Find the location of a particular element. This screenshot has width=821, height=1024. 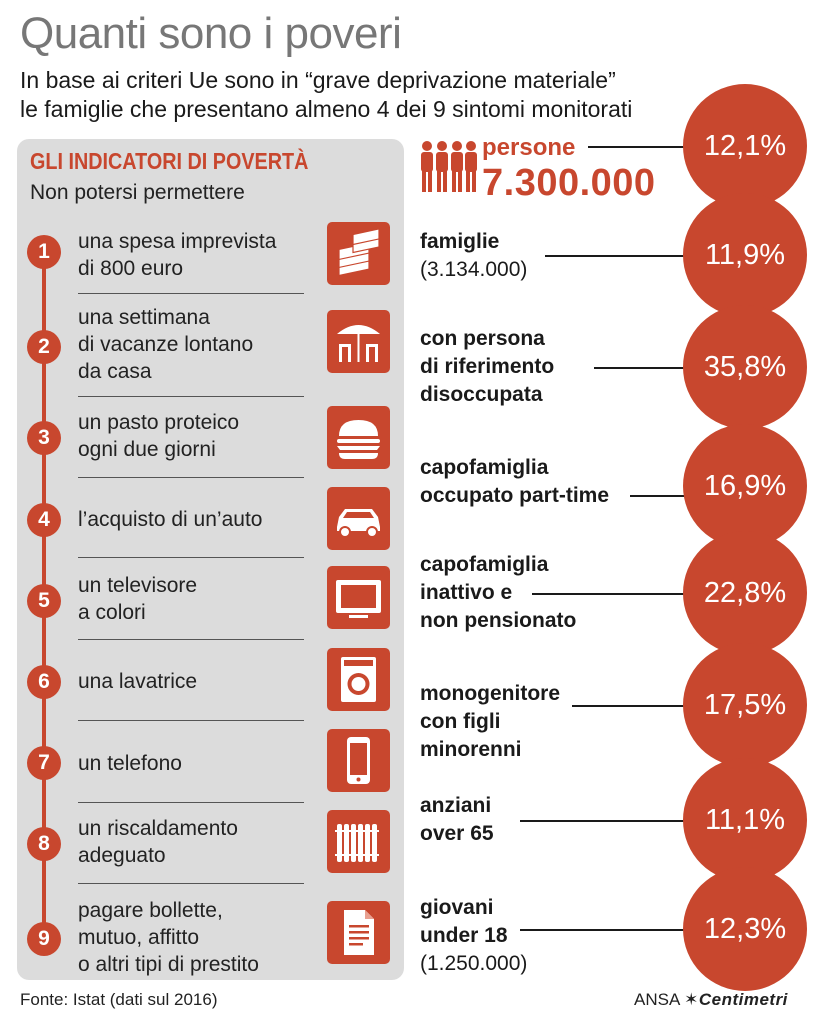

washing-machine-icon is located at coordinates (358, 679).